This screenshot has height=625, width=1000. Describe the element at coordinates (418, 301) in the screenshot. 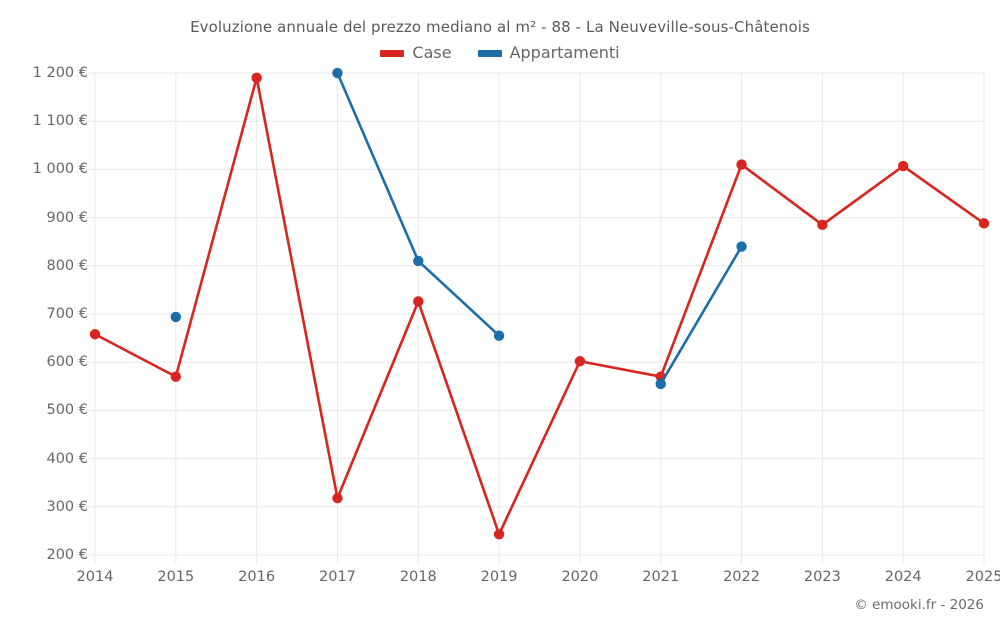

I see `data-point-case-2018` at that location.